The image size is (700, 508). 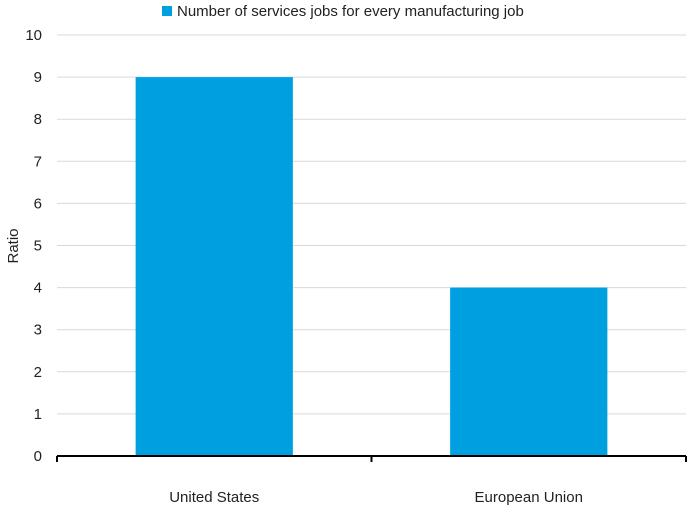 I want to click on y-tick-label: 3, so click(x=38, y=330).